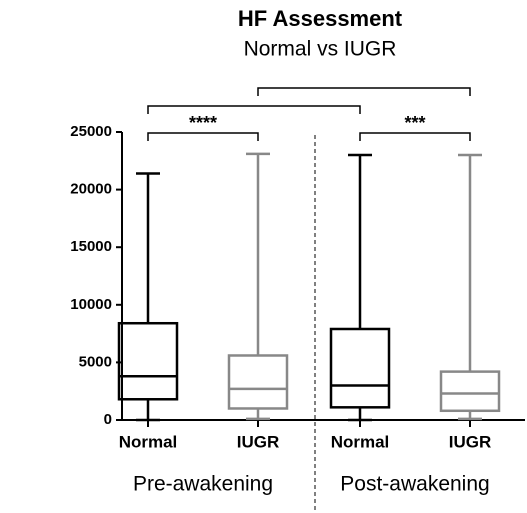  Describe the element at coordinates (91, 304) in the screenshot. I see `y-tick-label: 10000` at that location.